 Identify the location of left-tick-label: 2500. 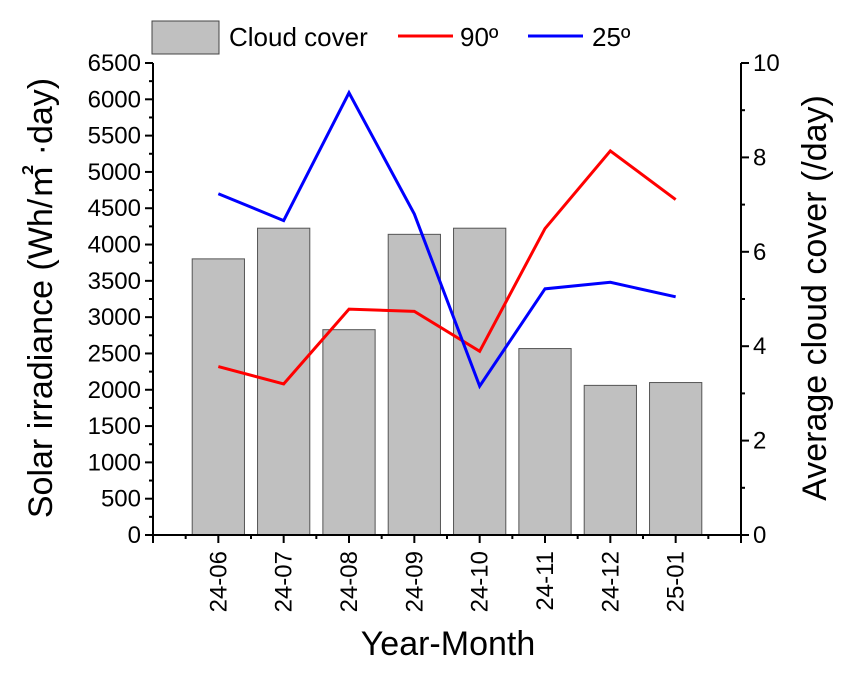
(114, 353).